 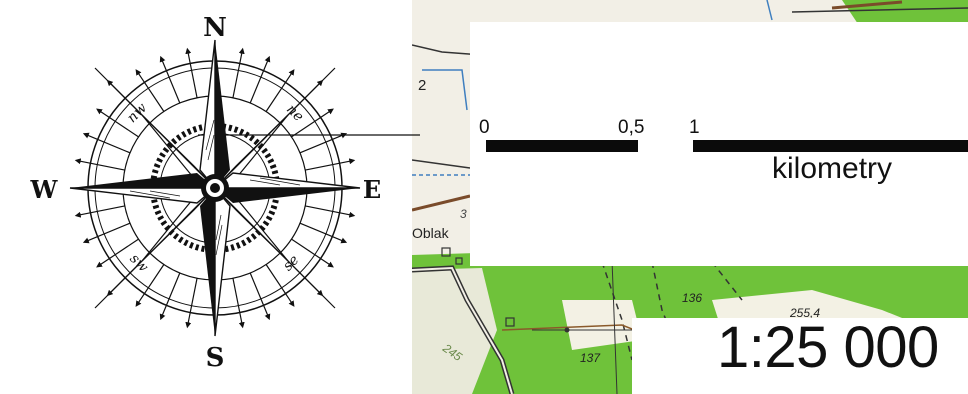 What do you see at coordinates (137, 113) in the screenshot?
I see `compass-label-northwest: nw` at bounding box center [137, 113].